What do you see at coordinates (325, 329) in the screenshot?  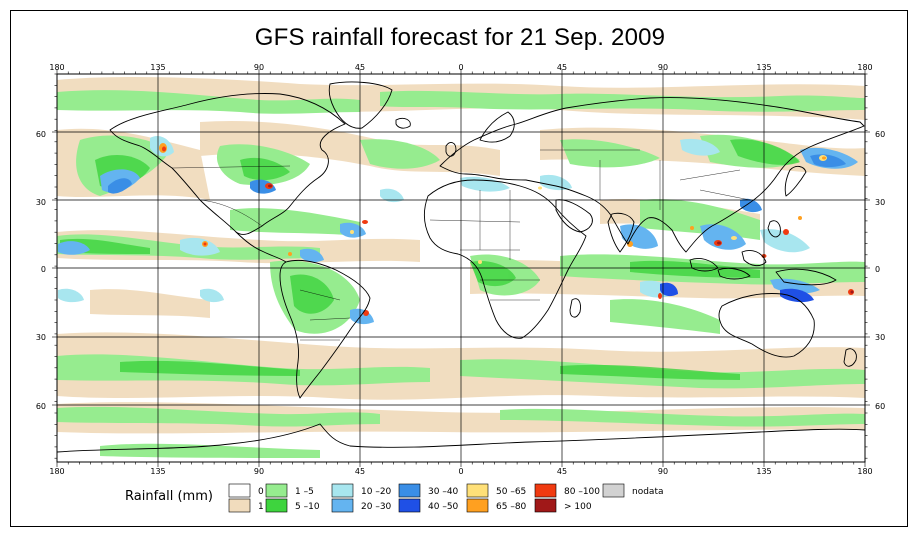 I see `south-america-outline` at bounding box center [325, 329].